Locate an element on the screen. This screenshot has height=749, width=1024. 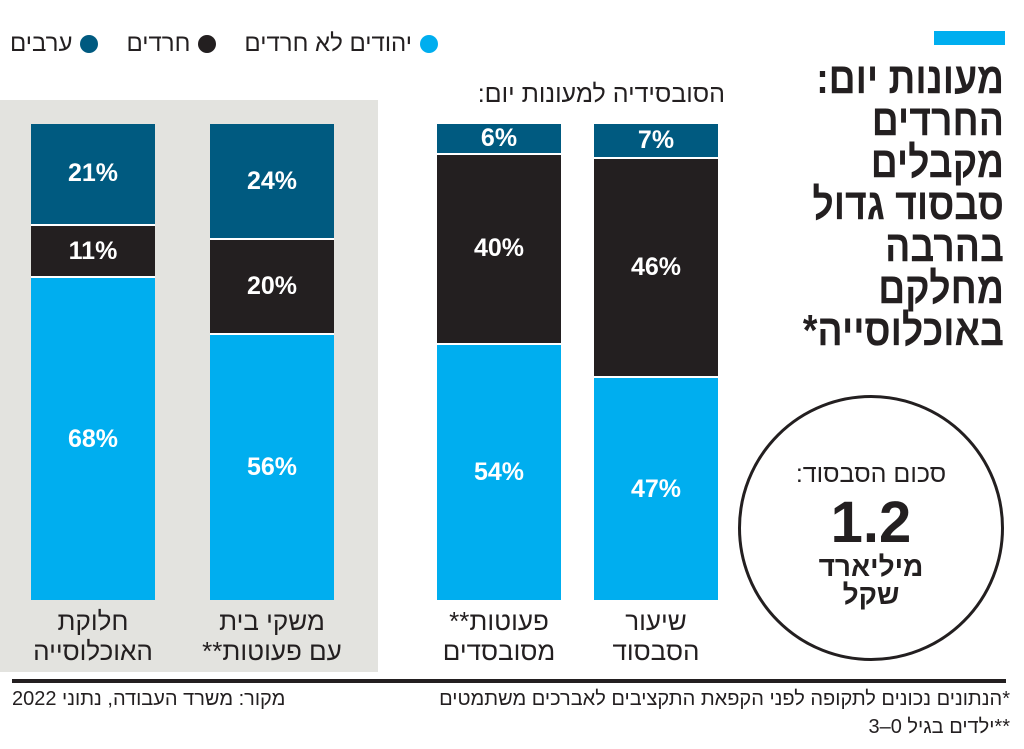
data-label: 54% is located at coordinates (499, 471).